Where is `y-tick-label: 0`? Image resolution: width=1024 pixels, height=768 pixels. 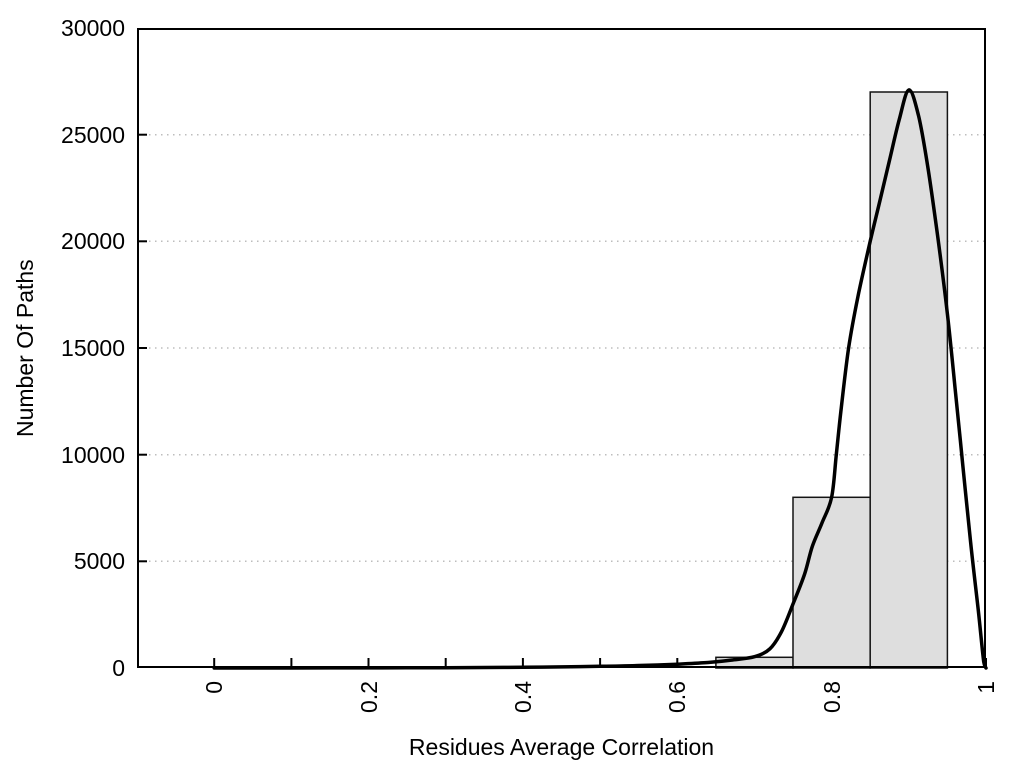
y-tick-label: 0 is located at coordinates (118, 668).